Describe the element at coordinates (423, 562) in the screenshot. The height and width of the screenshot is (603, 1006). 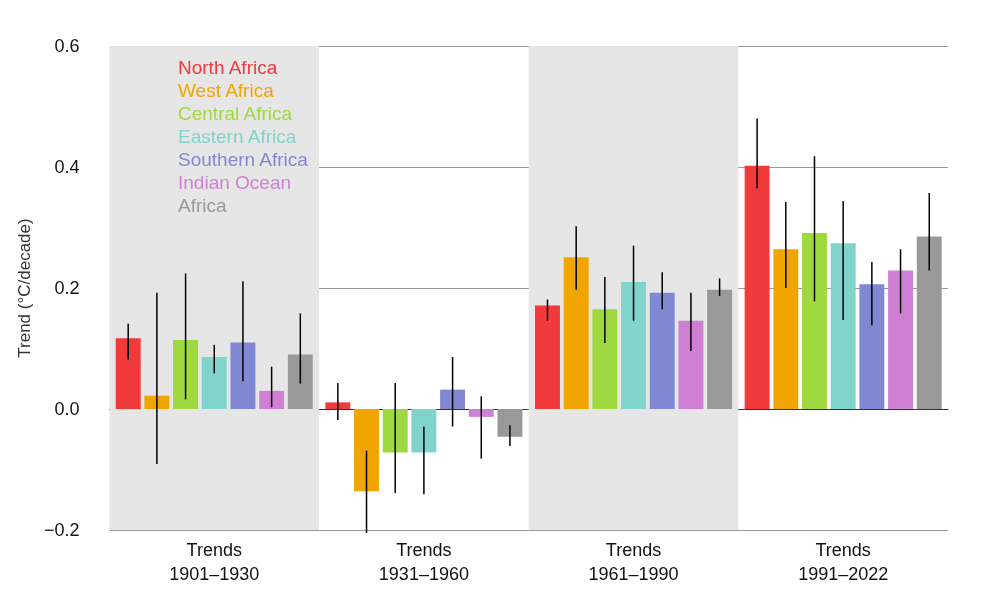
I see `x-tick-label: Trends 1931–1960` at that location.